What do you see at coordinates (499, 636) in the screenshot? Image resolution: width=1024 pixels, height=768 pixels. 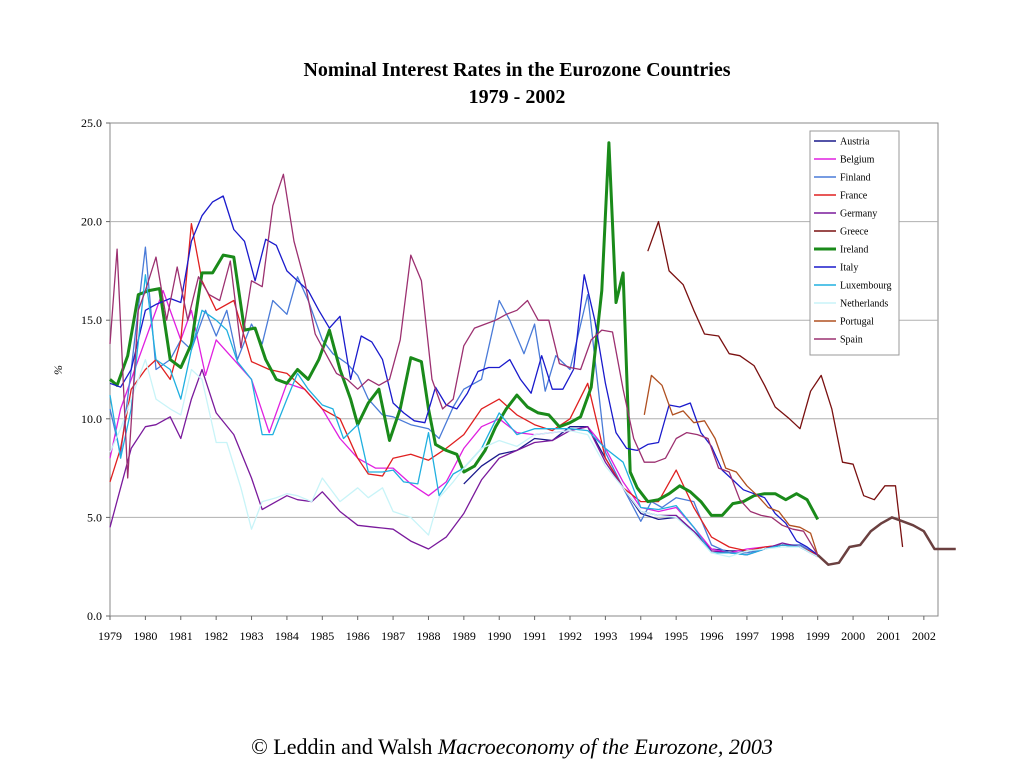 I see `x-tick-label: 1990` at bounding box center [499, 636].